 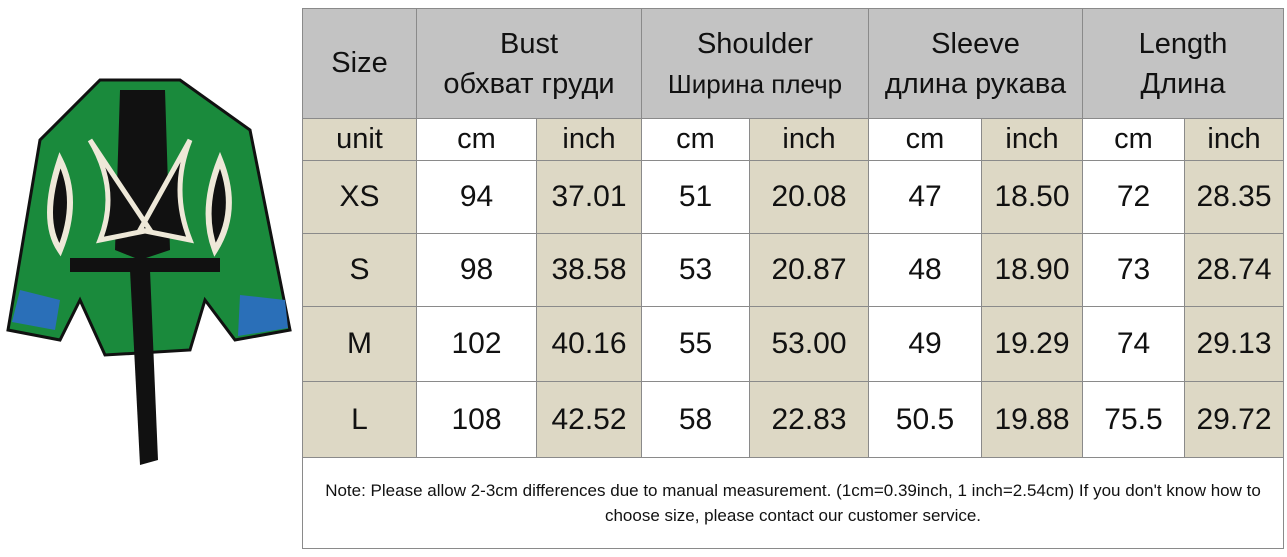 What do you see at coordinates (1234, 270) in the screenshot?
I see `value-cell: 28.74` at bounding box center [1234, 270].